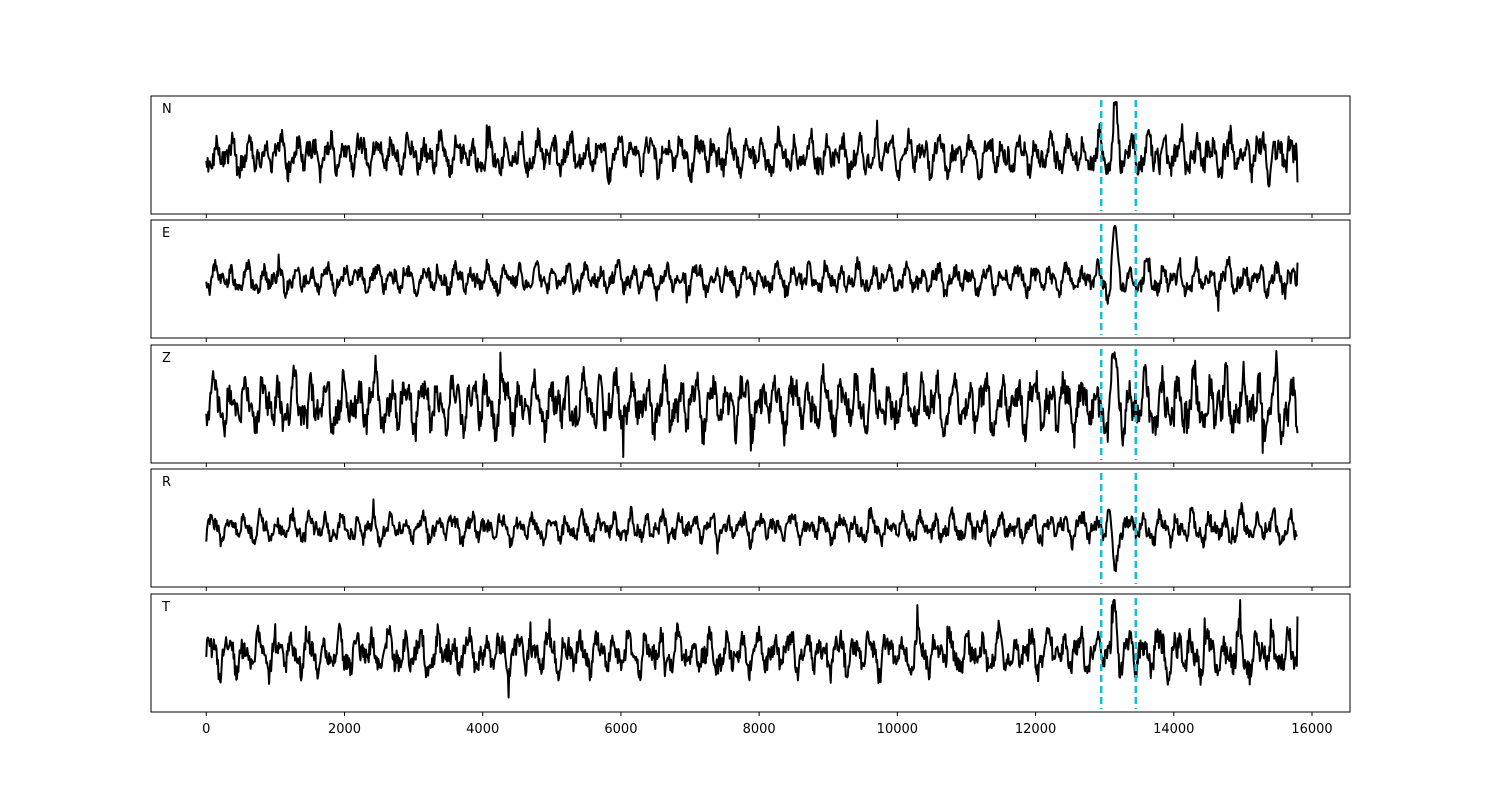 This screenshot has width=1500, height=800. I want to click on x-tick-label: 0, so click(206, 729).